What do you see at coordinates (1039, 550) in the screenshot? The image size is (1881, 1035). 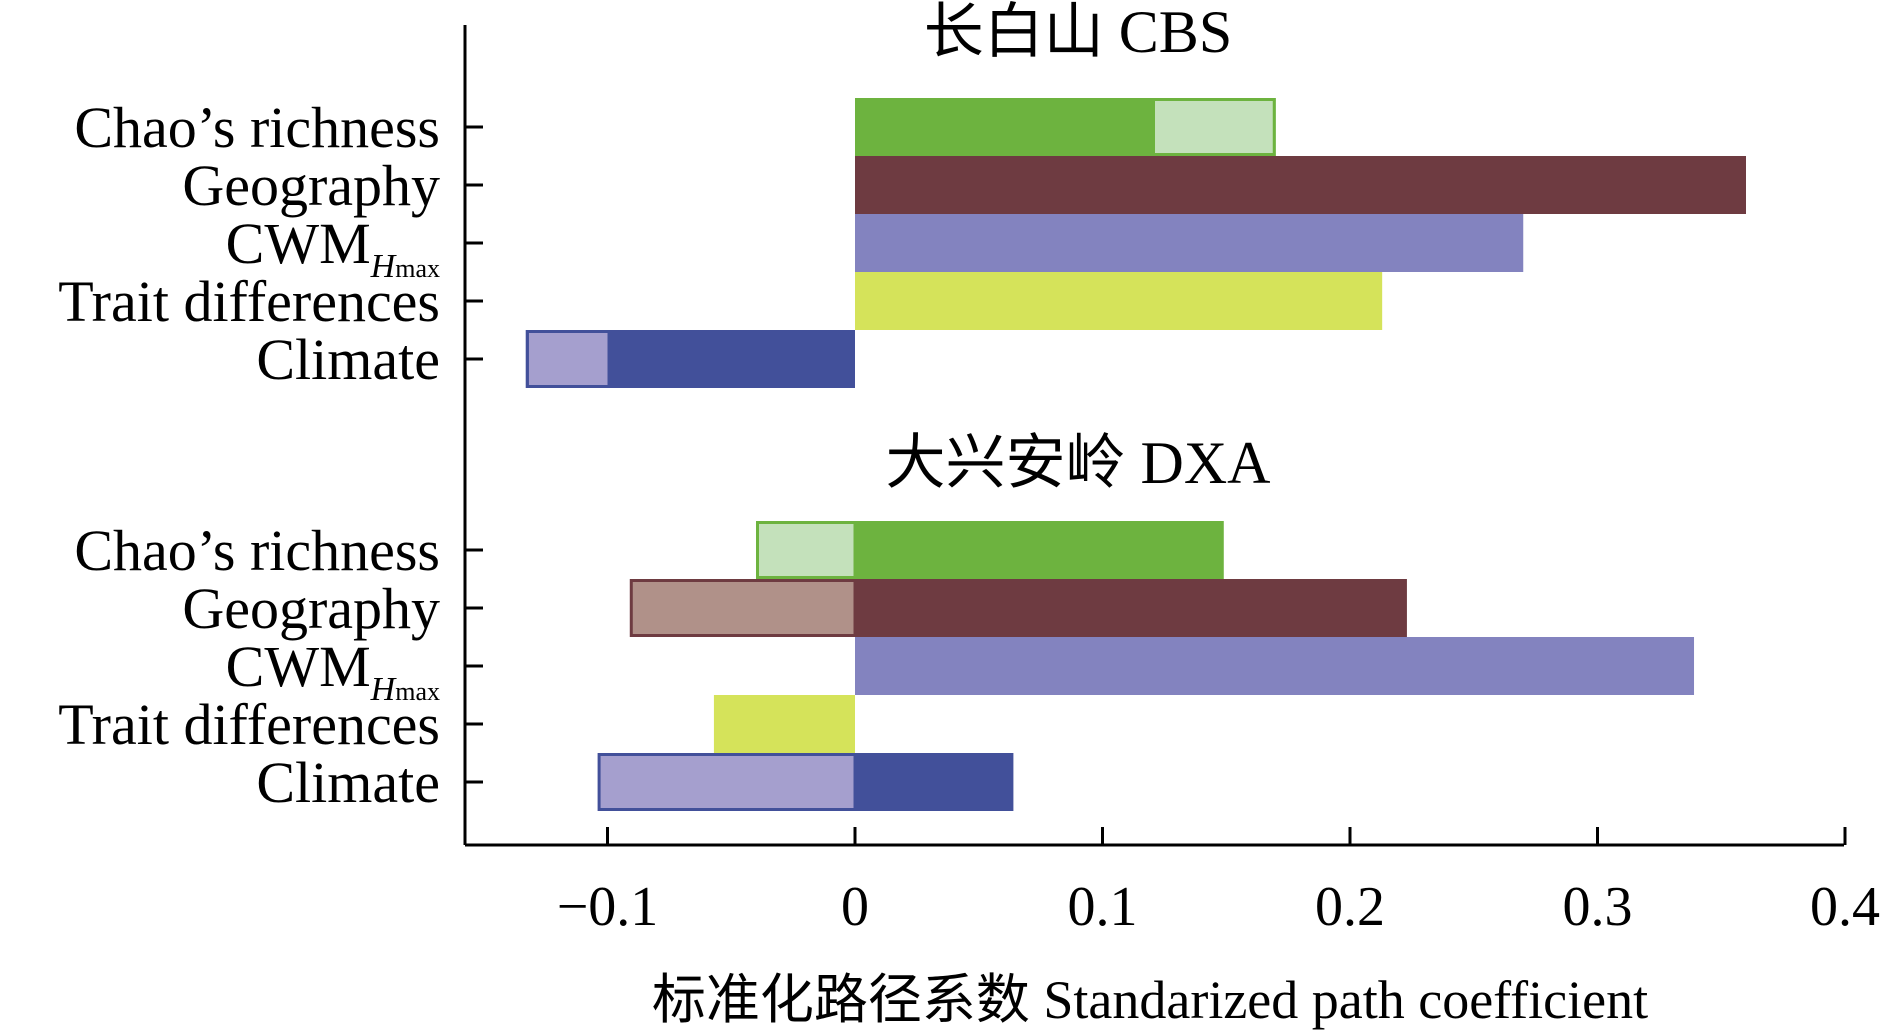 I see `bar-dxa-chao-s-richness` at bounding box center [1039, 550].